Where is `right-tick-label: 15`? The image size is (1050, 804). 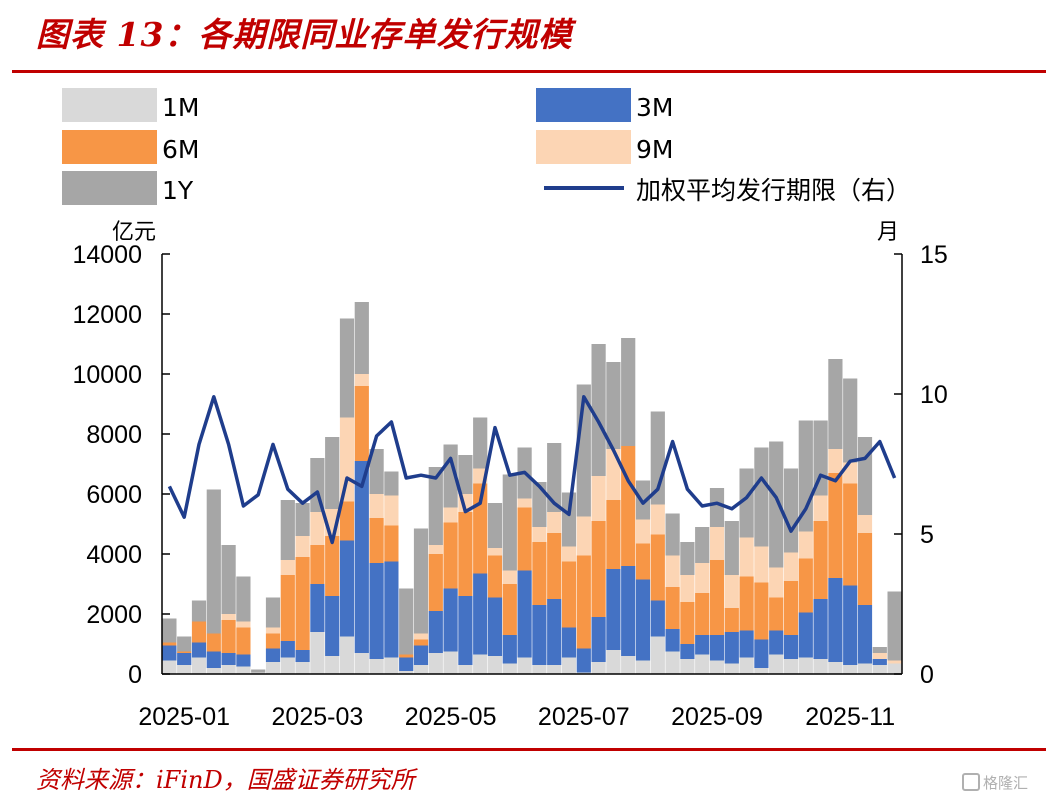 right-tick-label: 15 is located at coordinates (934, 255).